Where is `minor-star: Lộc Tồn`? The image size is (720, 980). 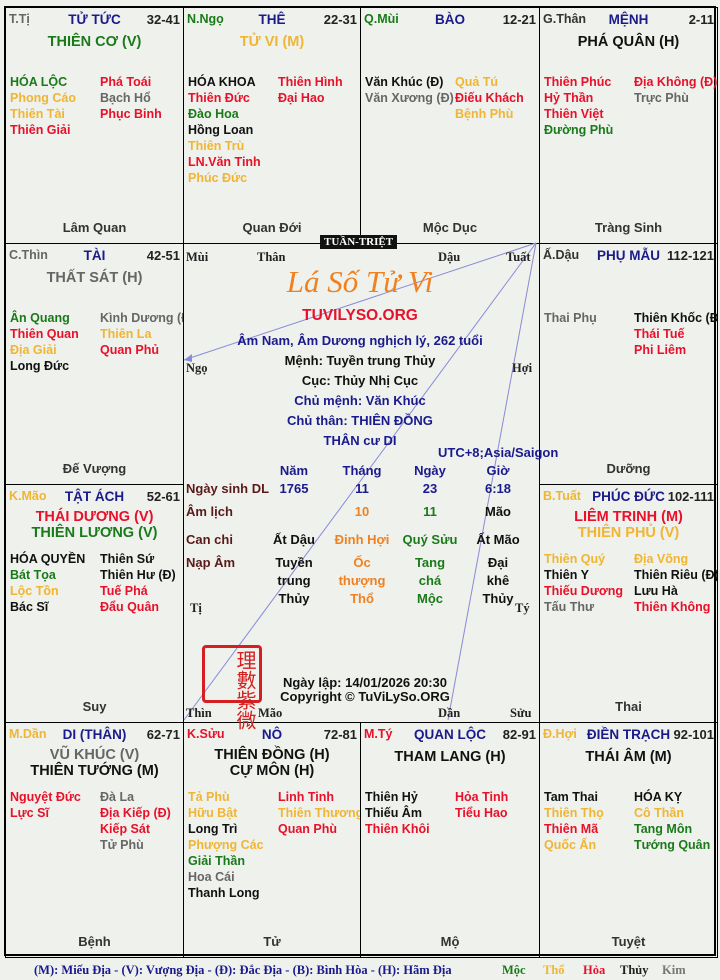 minor-star: Lộc Tồn is located at coordinates (34, 591).